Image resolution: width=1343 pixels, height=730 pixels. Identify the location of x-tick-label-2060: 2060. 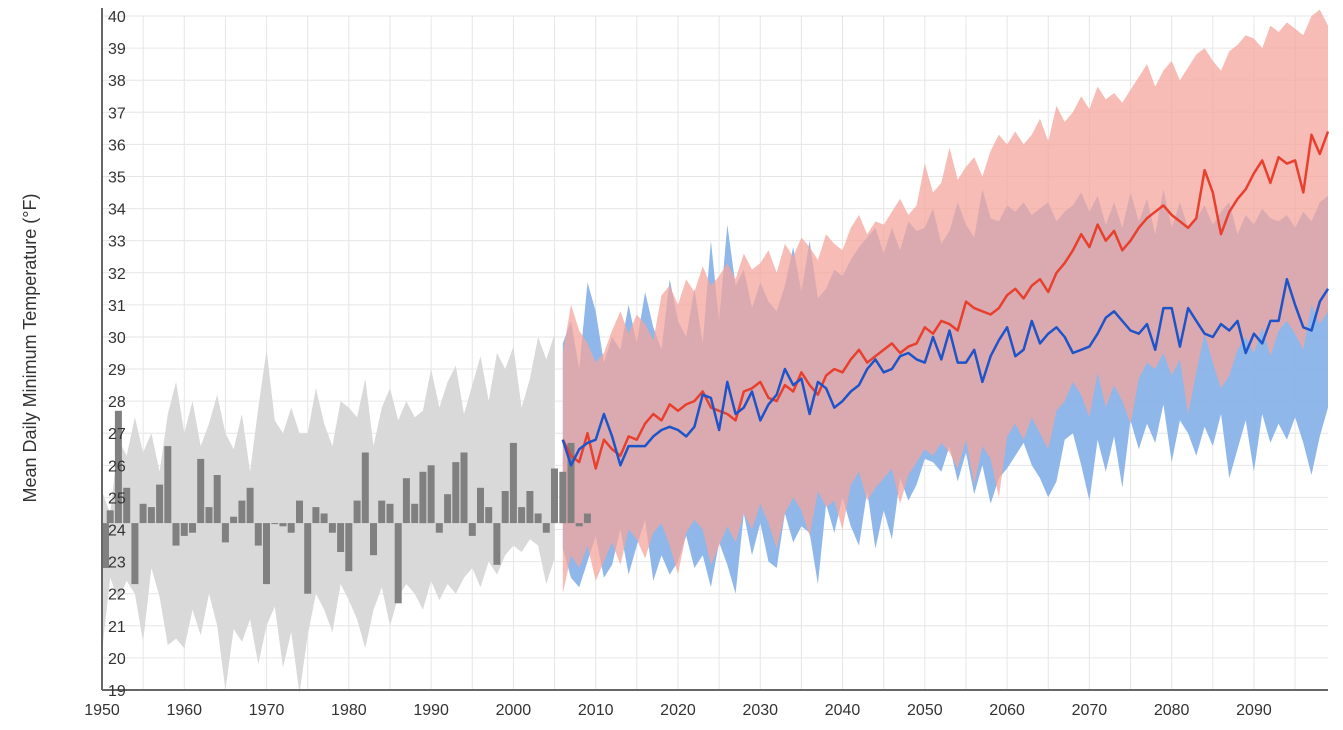
(1007, 710).